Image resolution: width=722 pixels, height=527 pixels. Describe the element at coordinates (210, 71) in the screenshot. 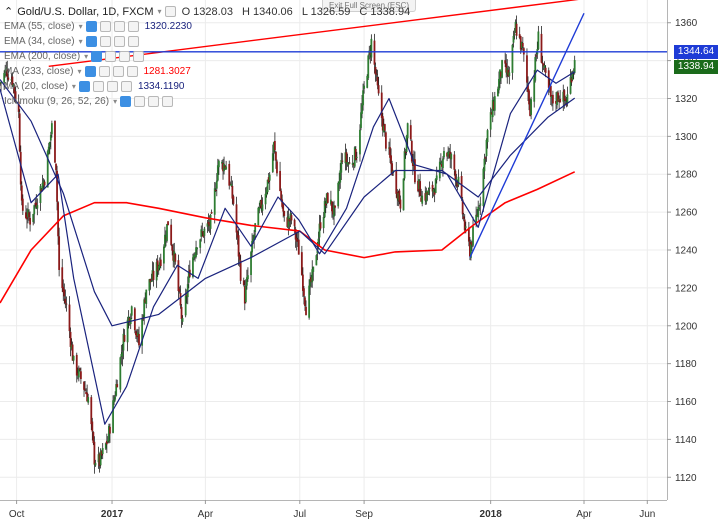

I see `indicator-row: MA (233, close) ▾ 1281.3027` at that location.